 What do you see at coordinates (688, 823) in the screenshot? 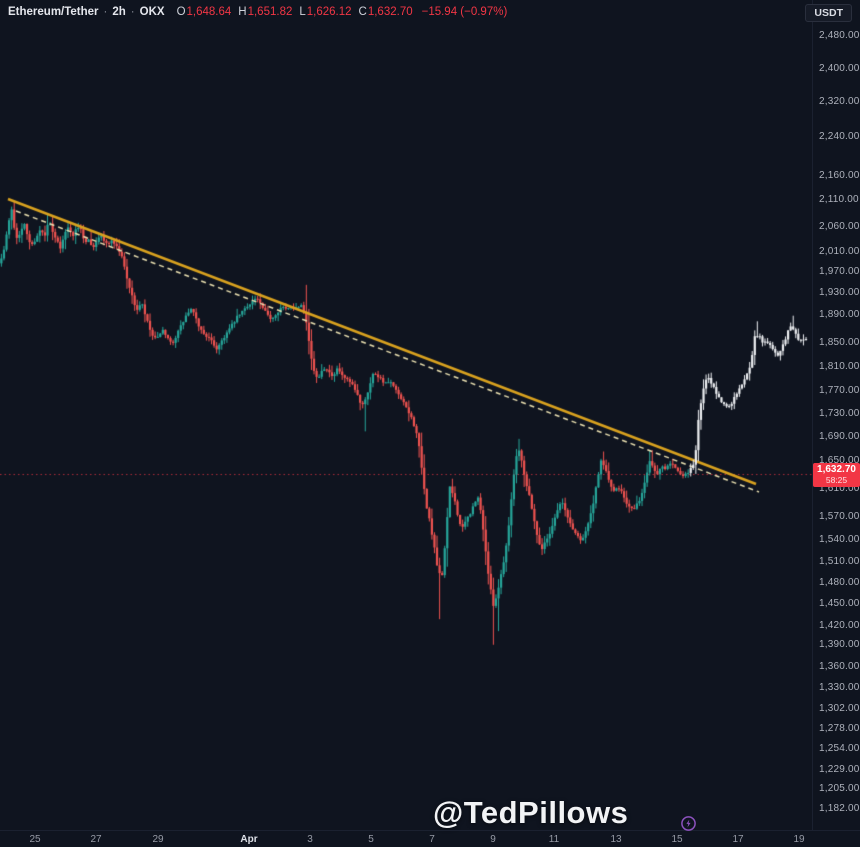
I see `boost-lightning-icon` at bounding box center [688, 823].